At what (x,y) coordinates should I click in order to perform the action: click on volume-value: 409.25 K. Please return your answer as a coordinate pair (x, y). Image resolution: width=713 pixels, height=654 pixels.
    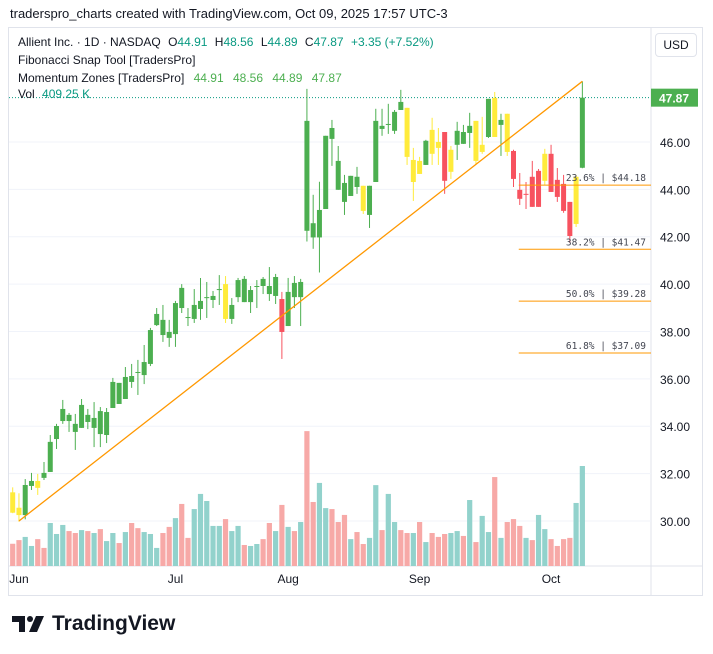
    Looking at the image, I should click on (66, 94).